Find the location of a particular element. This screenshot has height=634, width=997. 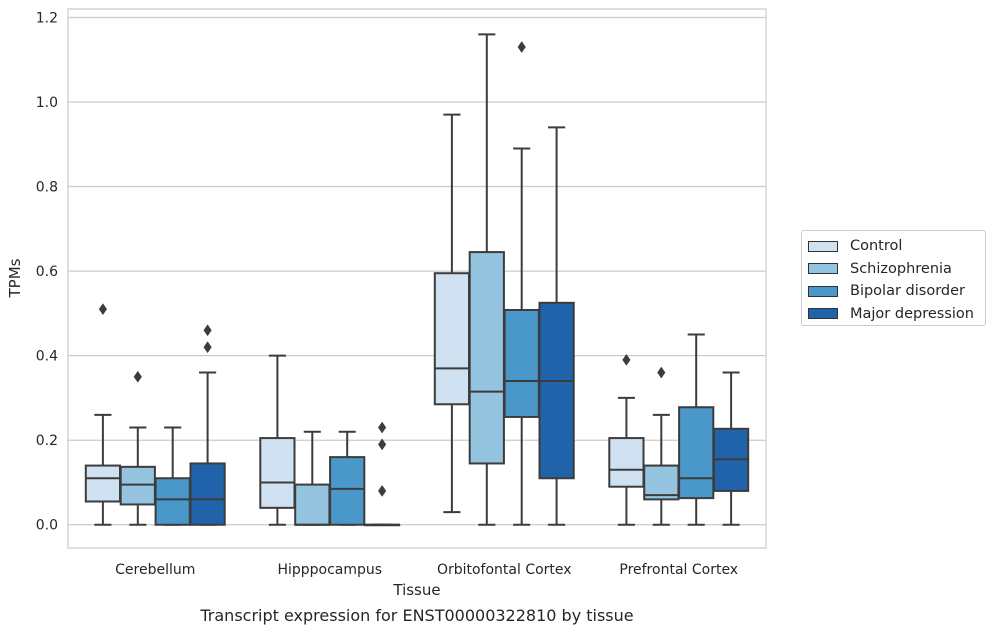

y-axis-label: TPMs is located at coordinates (15, 278).